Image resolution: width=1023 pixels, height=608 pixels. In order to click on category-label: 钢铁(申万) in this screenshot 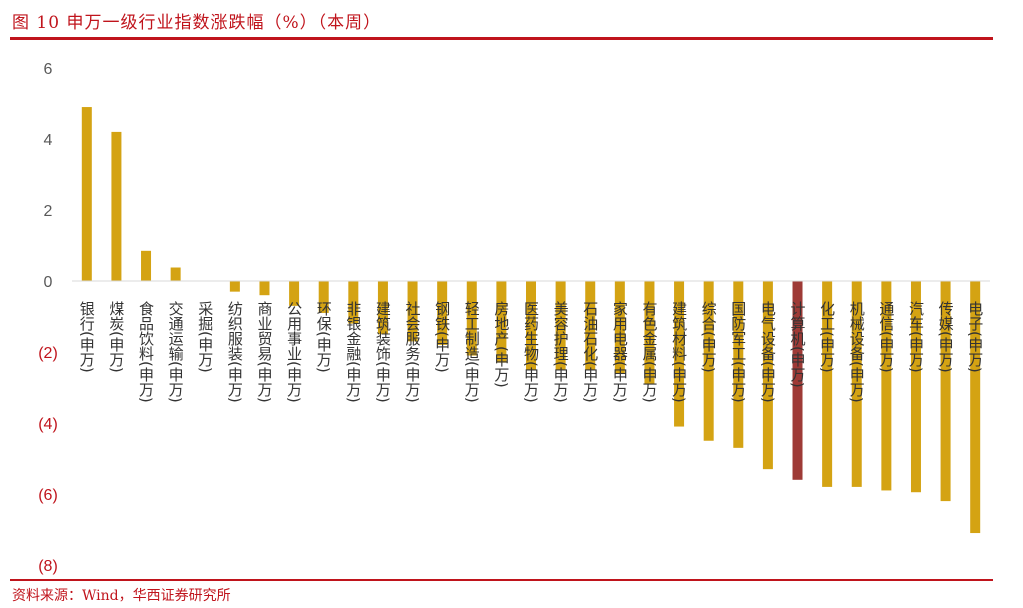, I will do `click(442, 337)`.